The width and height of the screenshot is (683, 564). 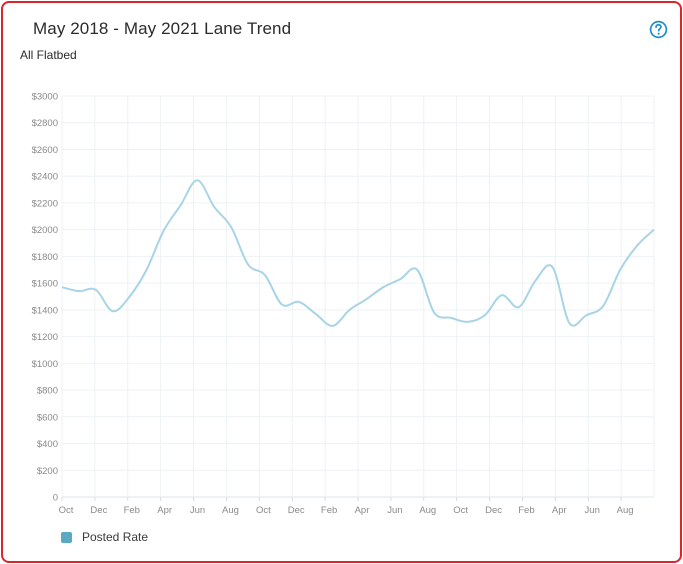 What do you see at coordinates (115, 537) in the screenshot?
I see `legend-label: Posted Rate` at bounding box center [115, 537].